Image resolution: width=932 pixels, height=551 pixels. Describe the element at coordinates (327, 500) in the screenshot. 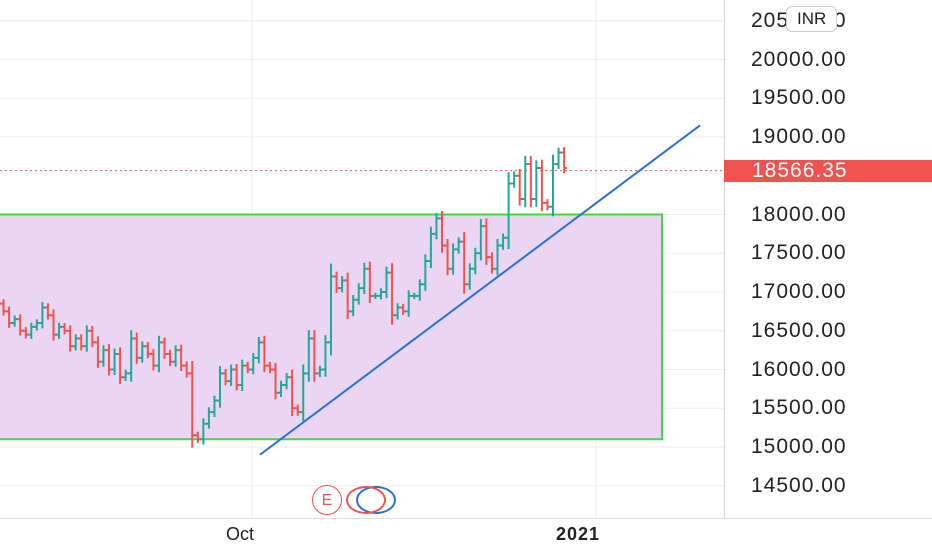

I see `earnings-e-icon: E` at that location.